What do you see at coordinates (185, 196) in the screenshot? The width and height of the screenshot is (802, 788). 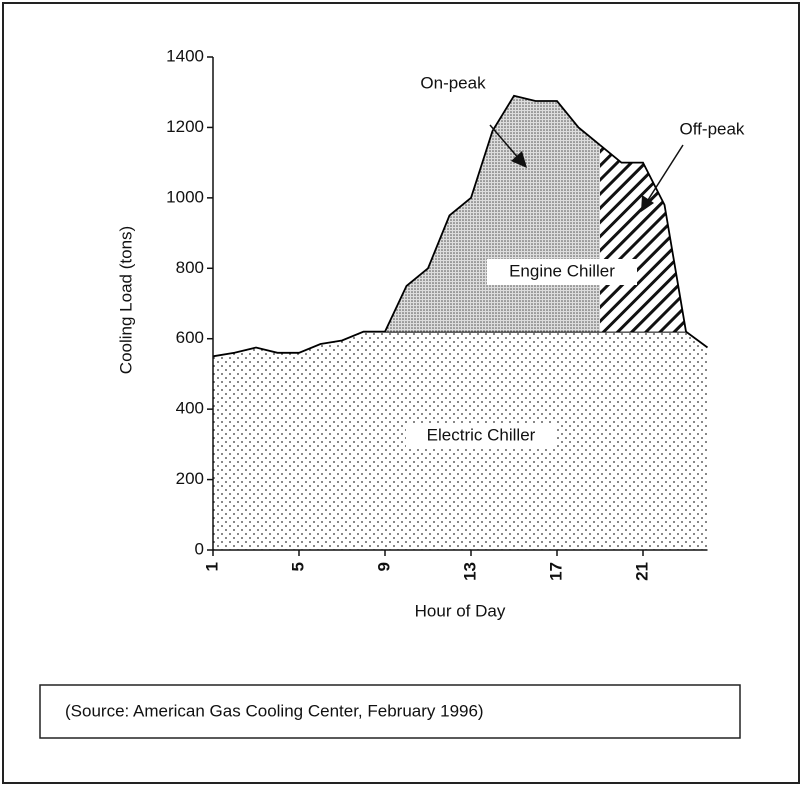 I see `y-tick-label: 1000` at bounding box center [185, 196].